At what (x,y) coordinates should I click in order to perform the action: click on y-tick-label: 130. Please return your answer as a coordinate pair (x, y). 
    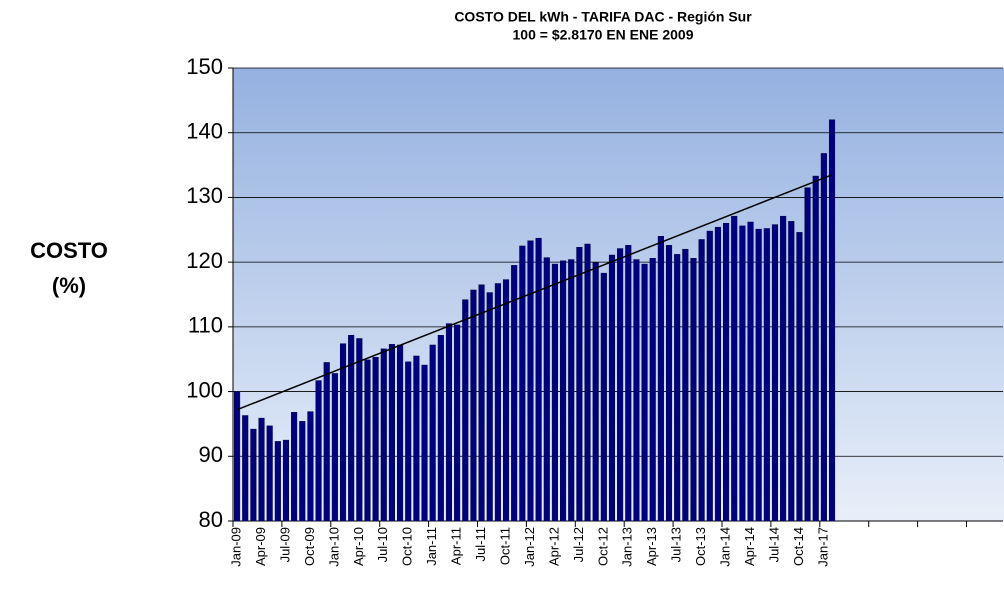
    Looking at the image, I should click on (204, 195).